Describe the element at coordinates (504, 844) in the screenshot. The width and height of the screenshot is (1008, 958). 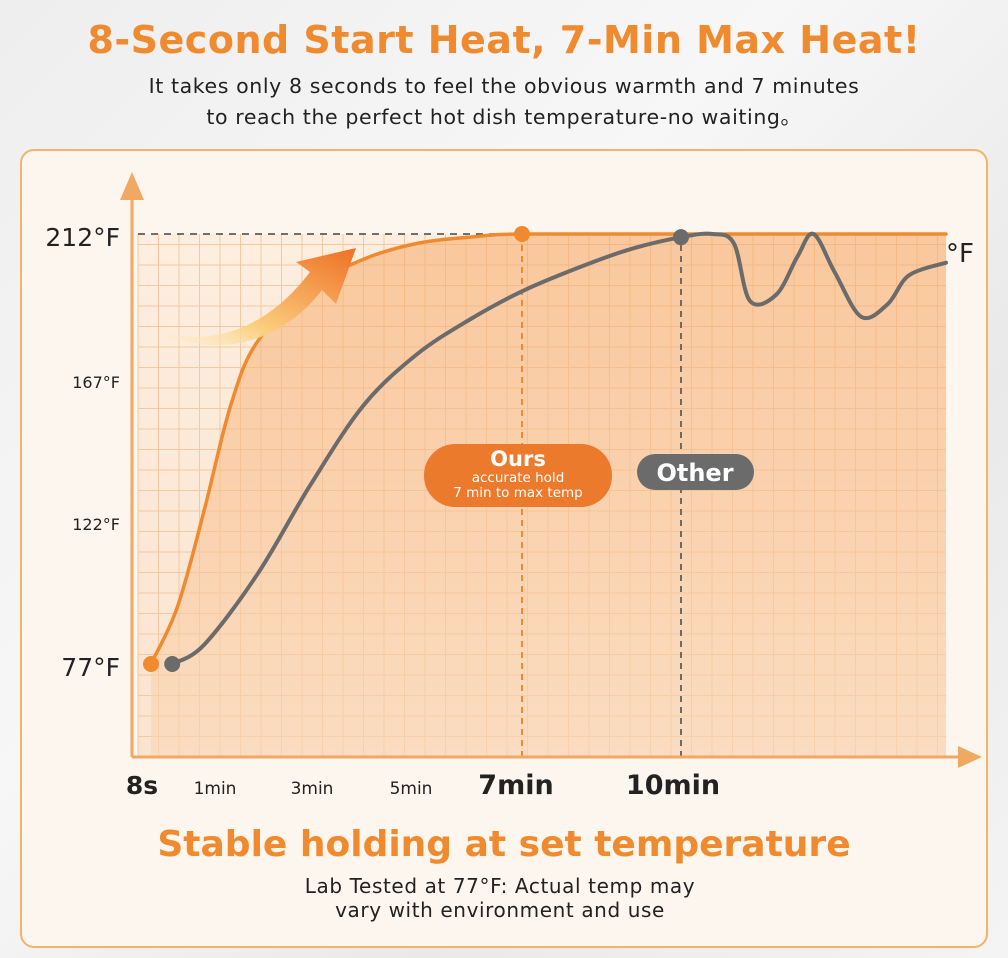
I see `footer-title: Stable holding at set temperature` at that location.